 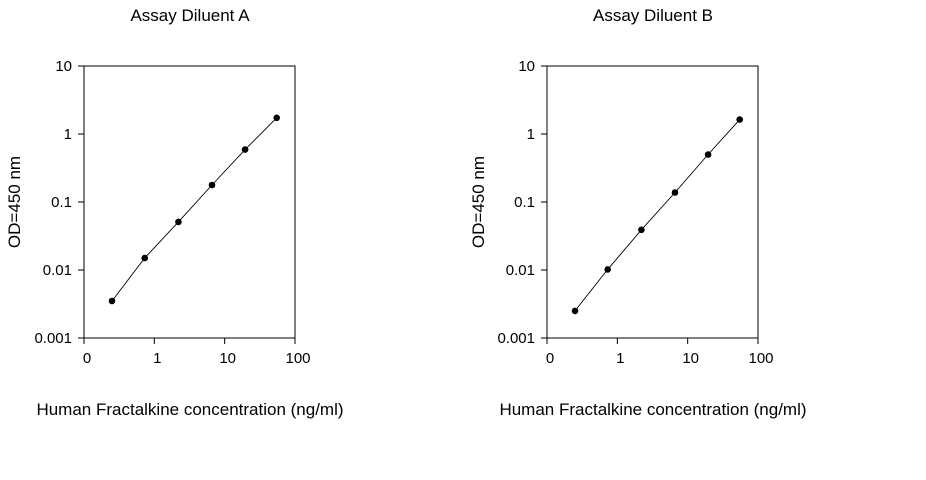 I want to click on chart-b-y-axis-label: OD=450 nm, so click(x=478, y=202).